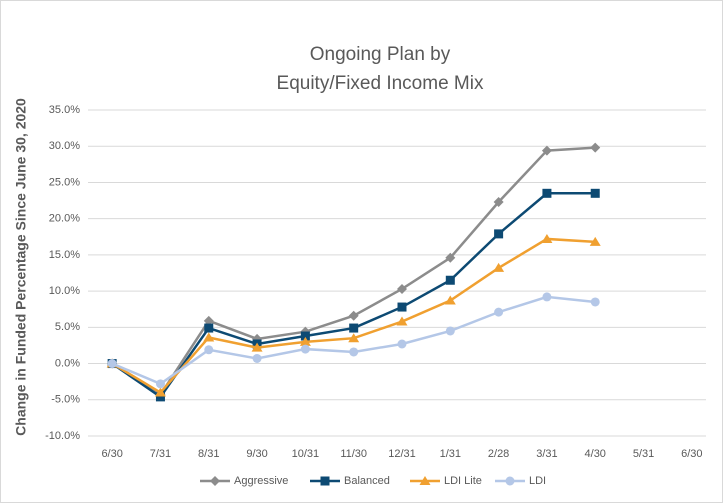 The width and height of the screenshot is (723, 503). I want to click on legend-label: LDI Lite, so click(463, 481).